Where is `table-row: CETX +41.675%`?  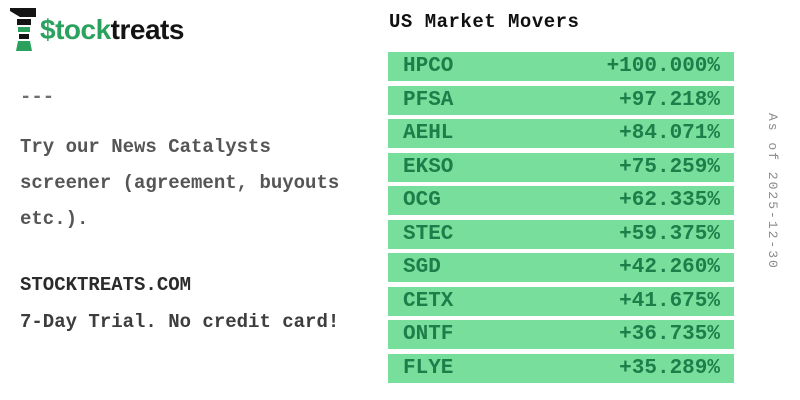
table-row: CETX +41.675% is located at coordinates (561, 301).